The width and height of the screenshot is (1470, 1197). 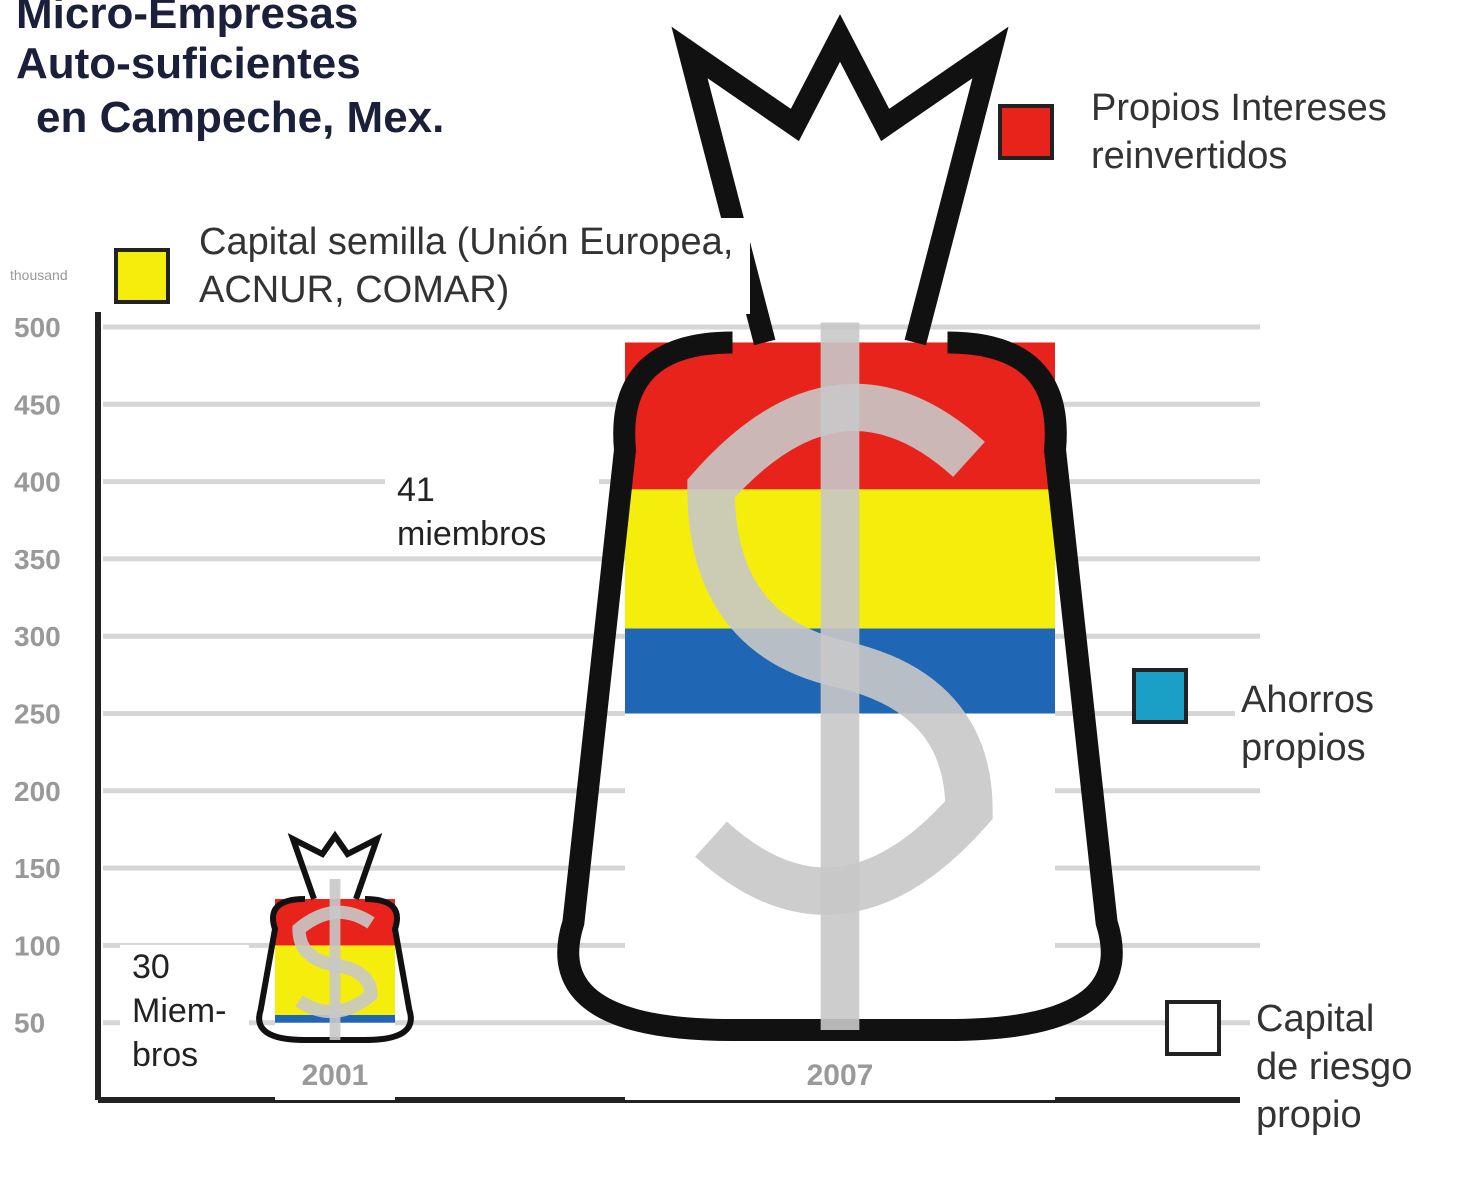 What do you see at coordinates (37, 482) in the screenshot?
I see `y-tick-label: 400` at bounding box center [37, 482].